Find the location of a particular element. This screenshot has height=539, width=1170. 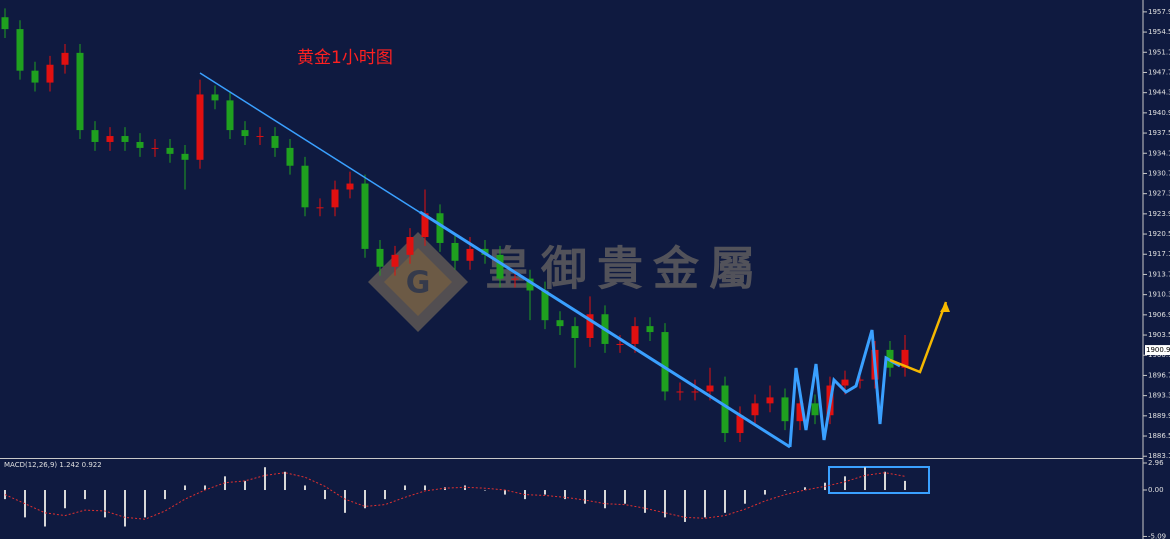

y-tick-label: 1944.30 is located at coordinates (1159, 93).